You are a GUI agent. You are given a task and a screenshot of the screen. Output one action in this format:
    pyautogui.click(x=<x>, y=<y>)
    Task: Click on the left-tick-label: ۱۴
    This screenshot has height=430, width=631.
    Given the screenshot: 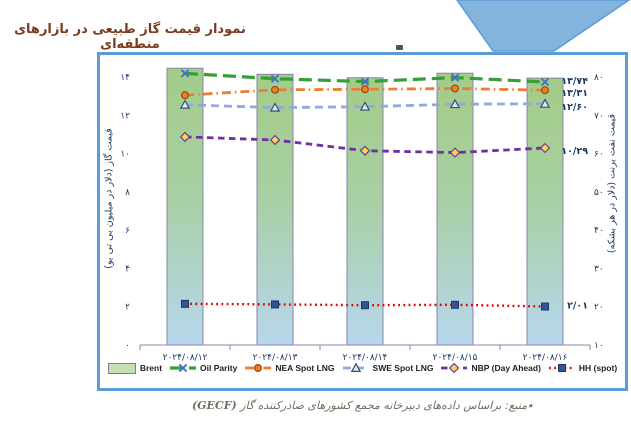 What is the action you would take?
    pyautogui.click(x=125, y=78)
    